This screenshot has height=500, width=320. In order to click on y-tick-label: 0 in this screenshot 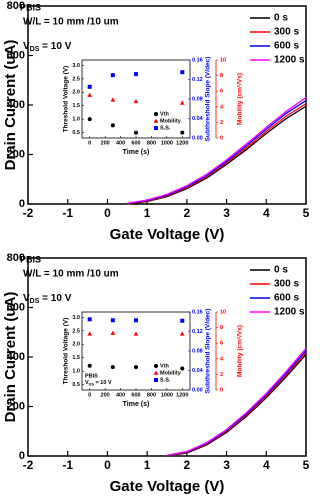, I will do `click(22, 204)`.